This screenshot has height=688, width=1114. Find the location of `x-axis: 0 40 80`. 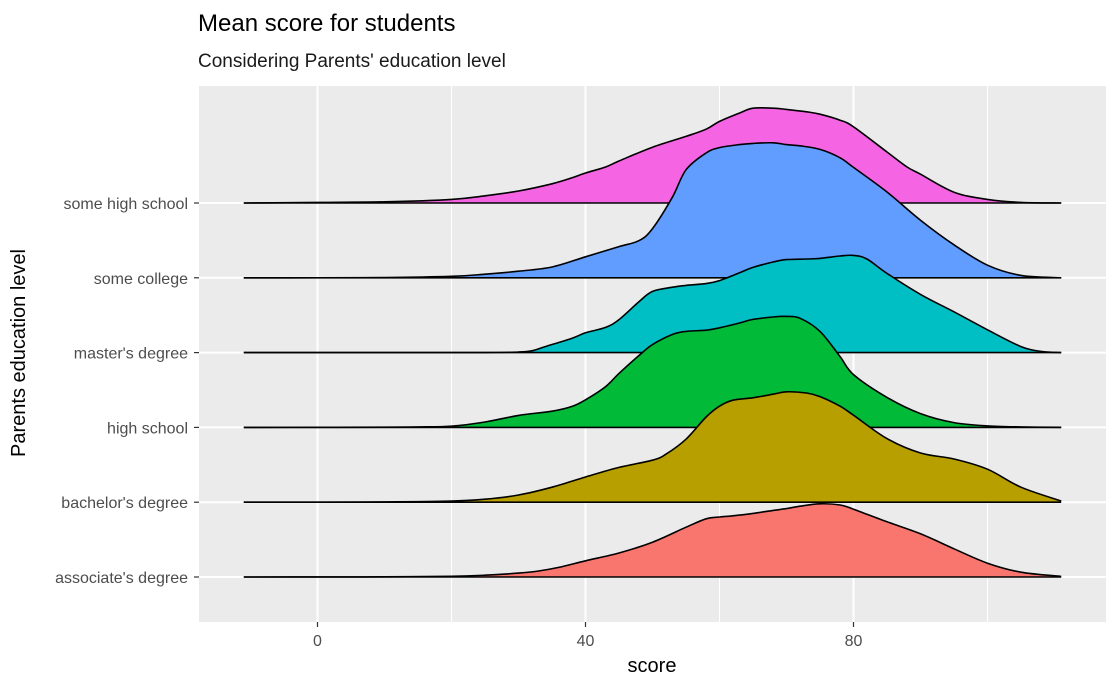

x-axis: 0 40 80 is located at coordinates (588, 636).